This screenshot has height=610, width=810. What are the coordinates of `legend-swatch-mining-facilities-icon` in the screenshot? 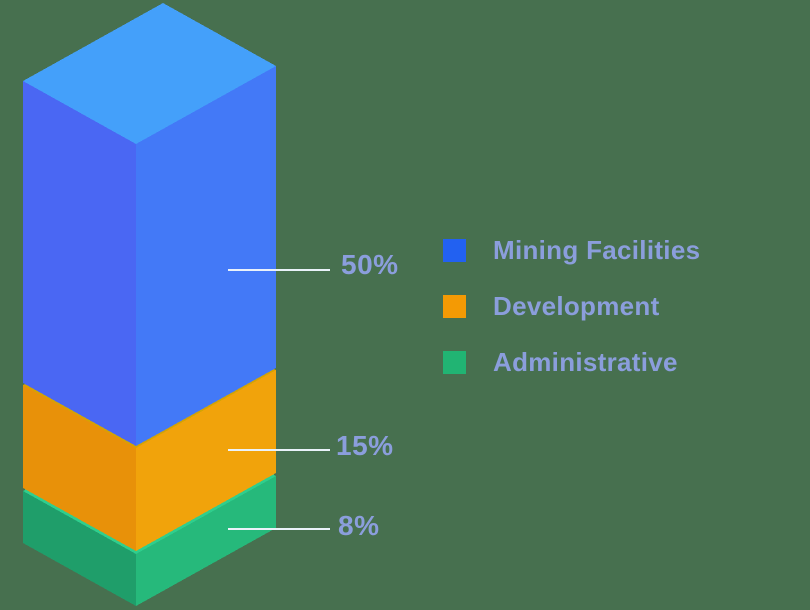 It's located at (454, 250).